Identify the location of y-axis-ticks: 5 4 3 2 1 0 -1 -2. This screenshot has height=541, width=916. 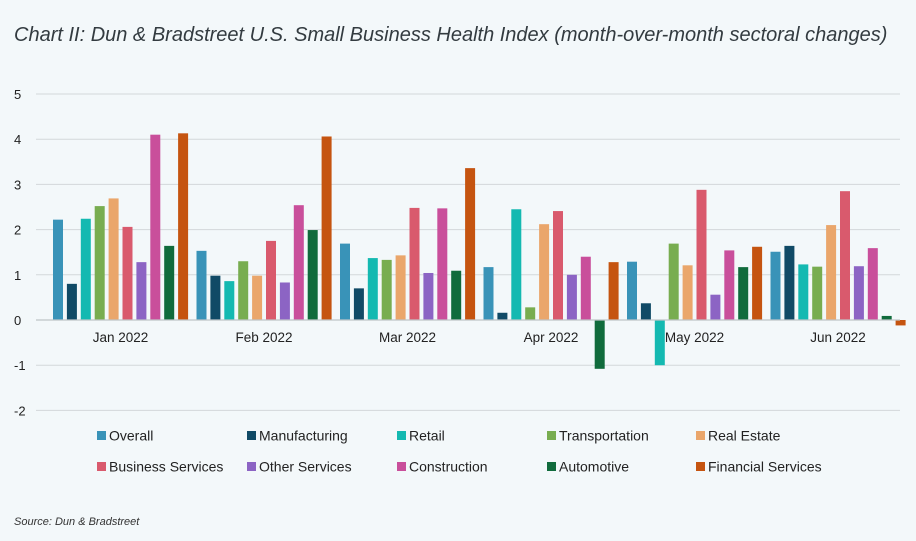
(20, 252).